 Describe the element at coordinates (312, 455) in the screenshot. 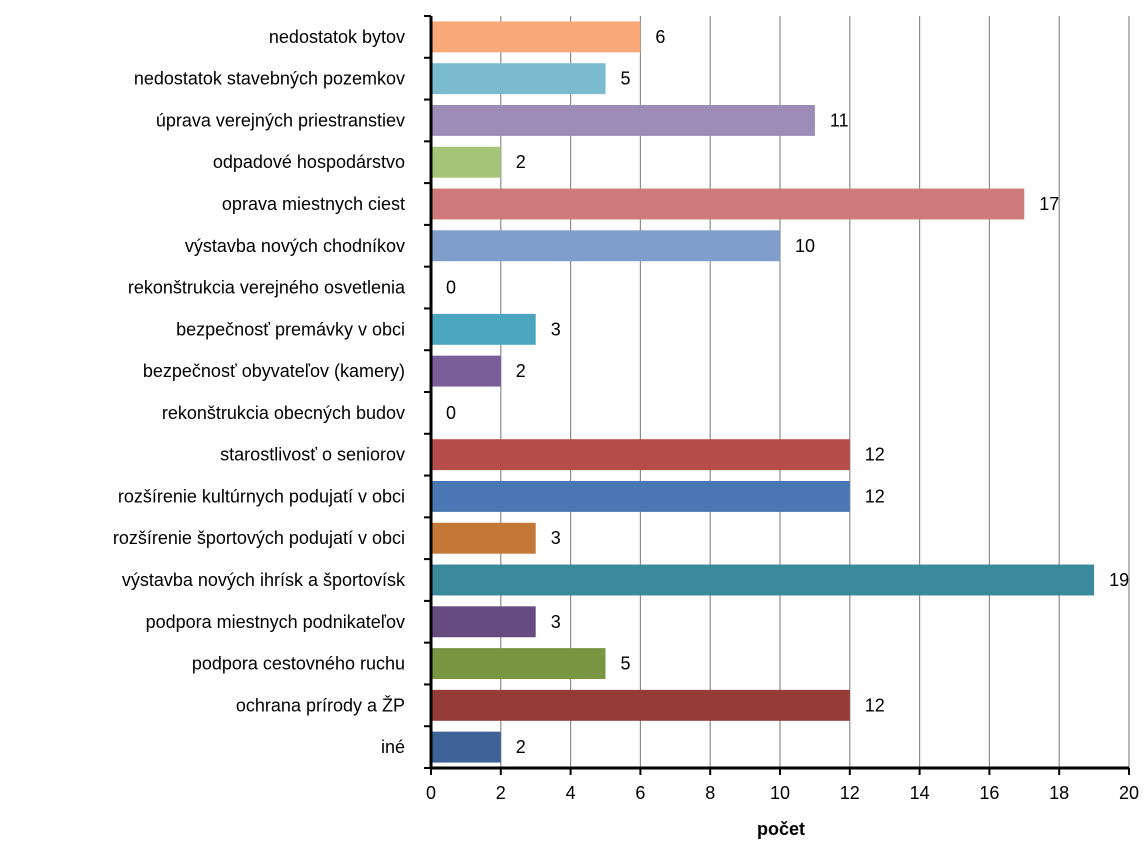

I see `category-label: starostlivosť o seniorov` at that location.